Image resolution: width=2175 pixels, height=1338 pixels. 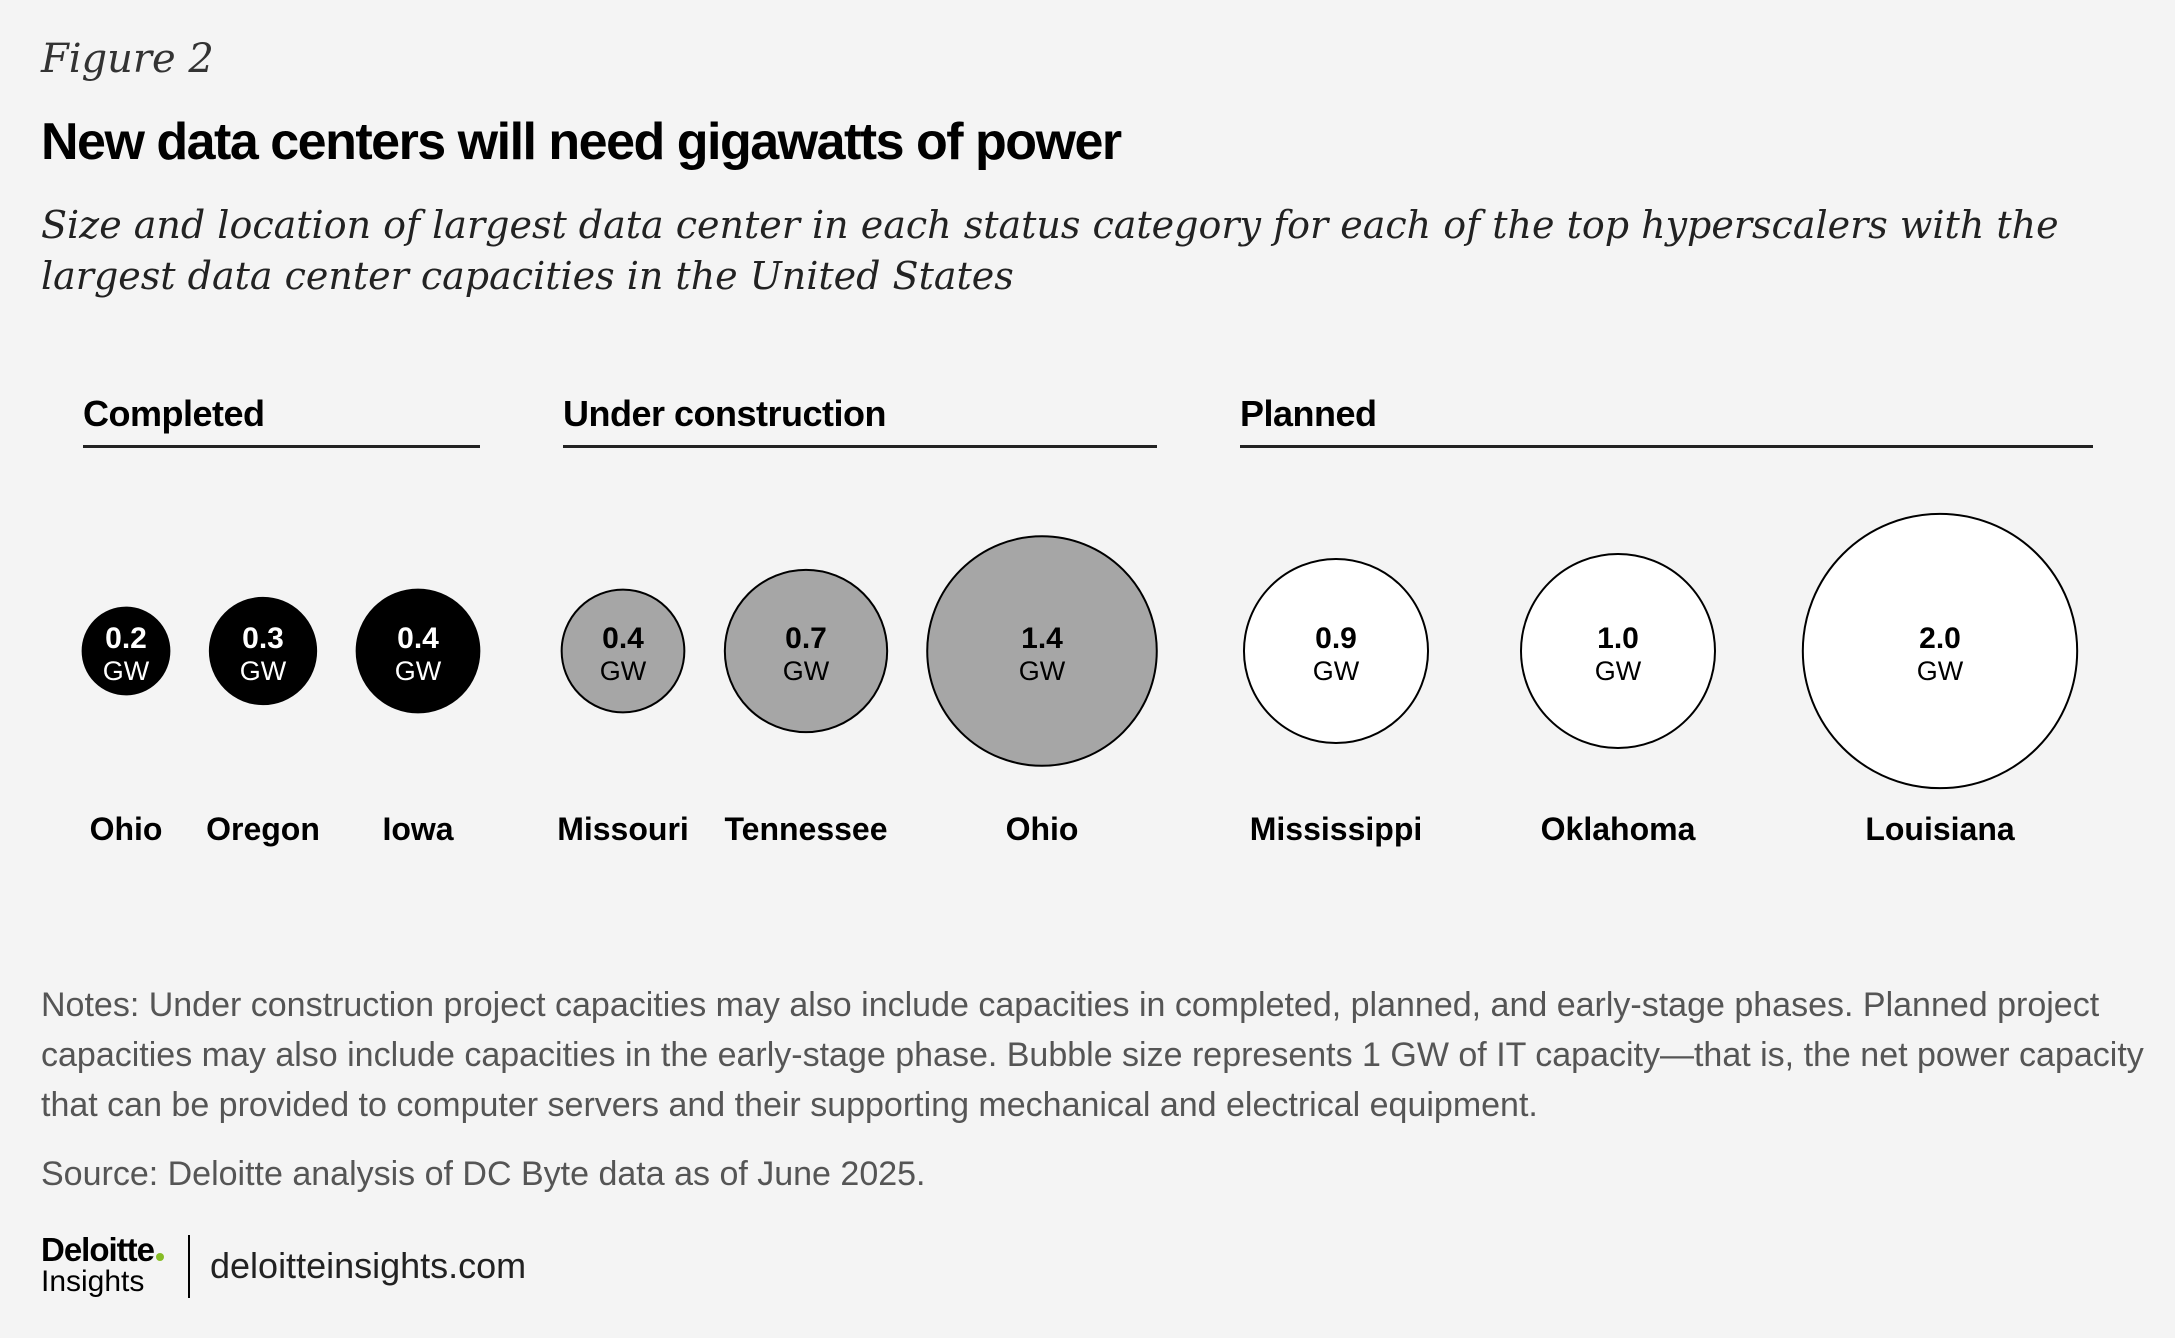 What do you see at coordinates (1618, 829) in the screenshot?
I see `state-label-planned-oklahoma: Oklahoma` at bounding box center [1618, 829].